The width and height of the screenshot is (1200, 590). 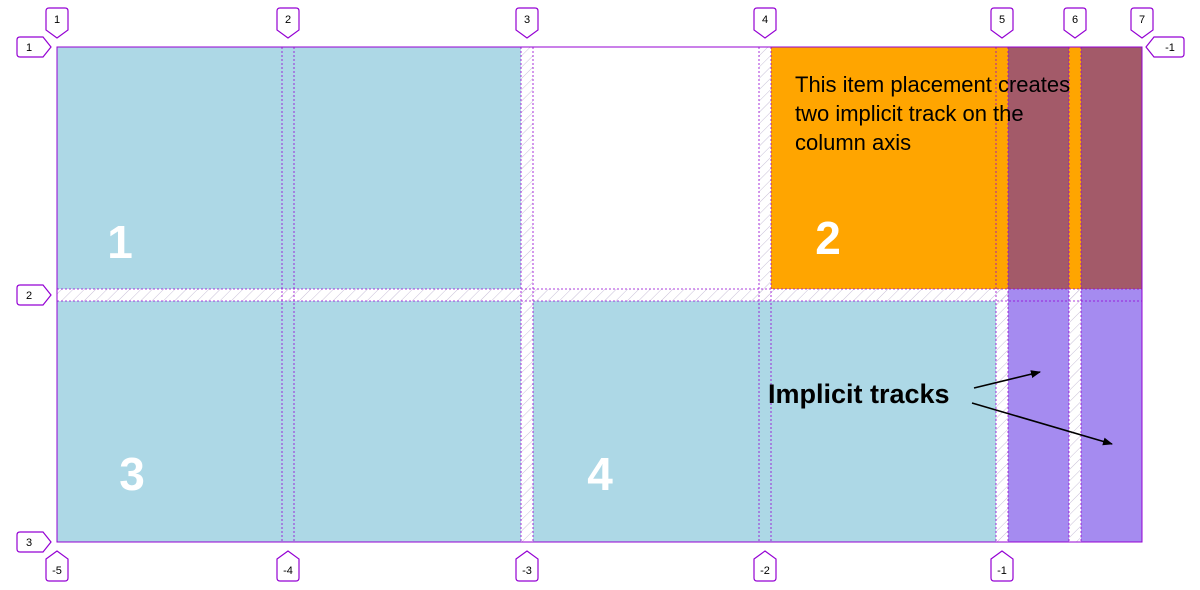 What do you see at coordinates (57, 571) in the screenshot?
I see `line-number-label: -5` at bounding box center [57, 571].